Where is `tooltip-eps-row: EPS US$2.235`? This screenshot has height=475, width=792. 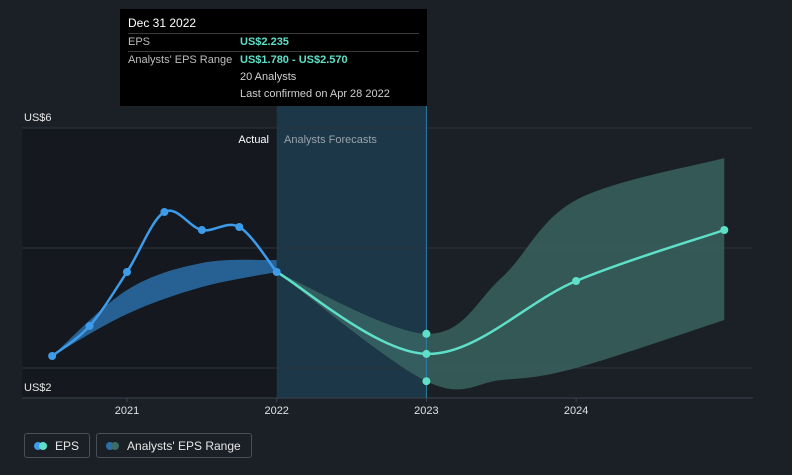 tooltip-eps-row: EPS US$2.235 is located at coordinates (273, 42).